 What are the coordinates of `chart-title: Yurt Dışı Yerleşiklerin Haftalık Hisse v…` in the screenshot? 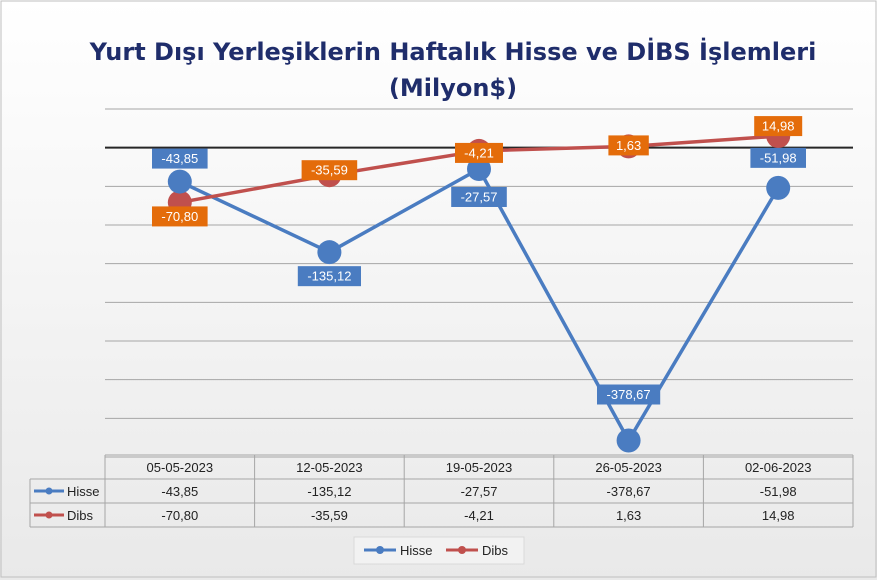 It's located at (453, 51).